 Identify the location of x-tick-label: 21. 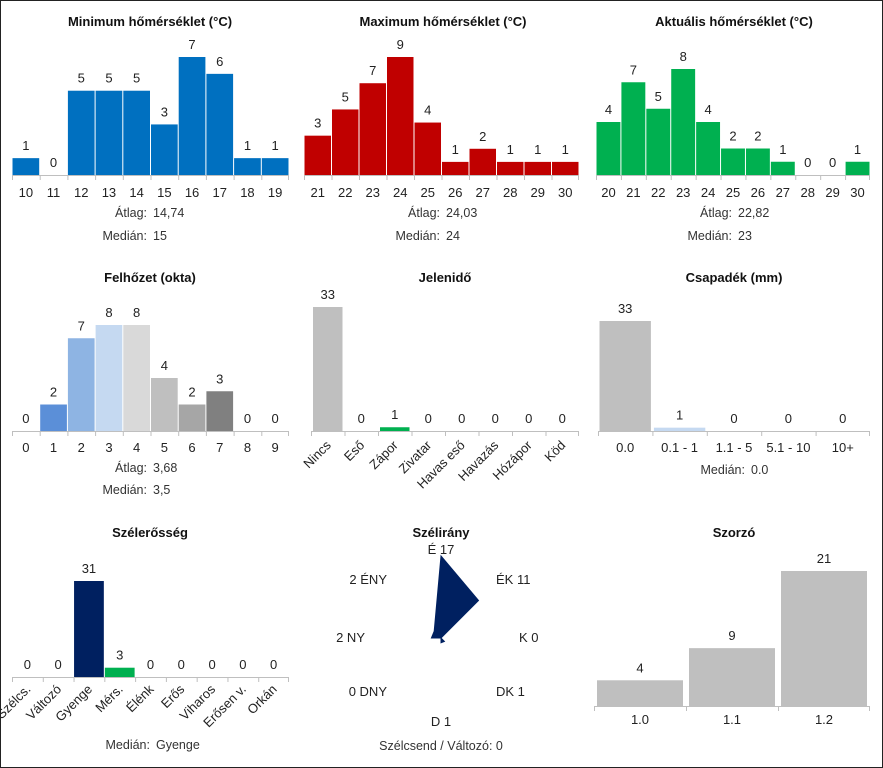
(318, 192).